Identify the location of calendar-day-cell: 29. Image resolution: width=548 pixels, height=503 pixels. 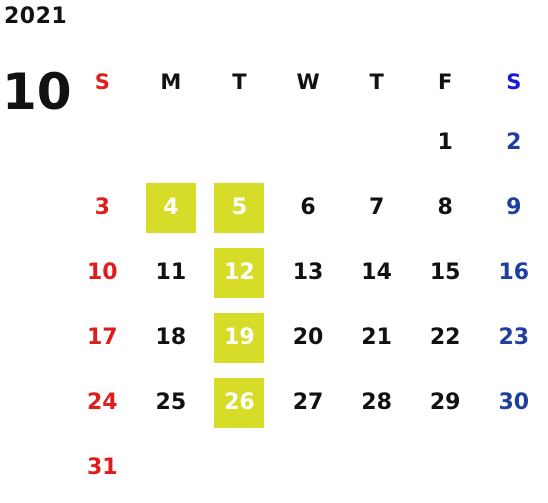
(445, 402).